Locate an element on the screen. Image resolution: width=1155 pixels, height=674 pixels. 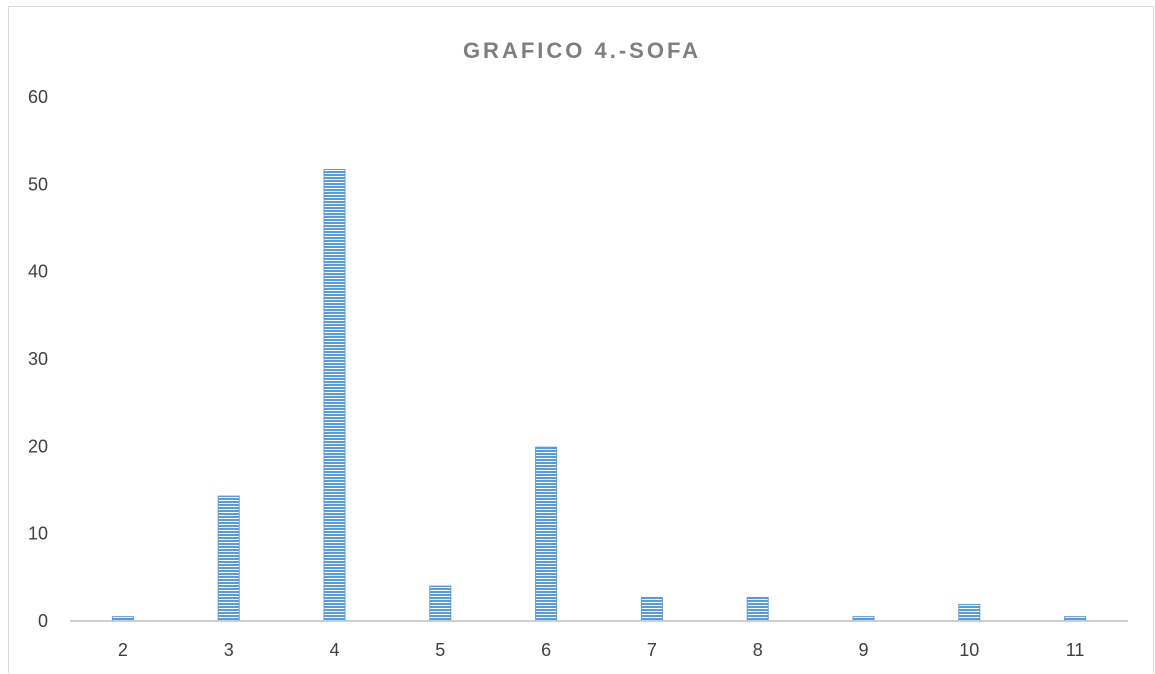
x-tick-label: 7 is located at coordinates (652, 650).